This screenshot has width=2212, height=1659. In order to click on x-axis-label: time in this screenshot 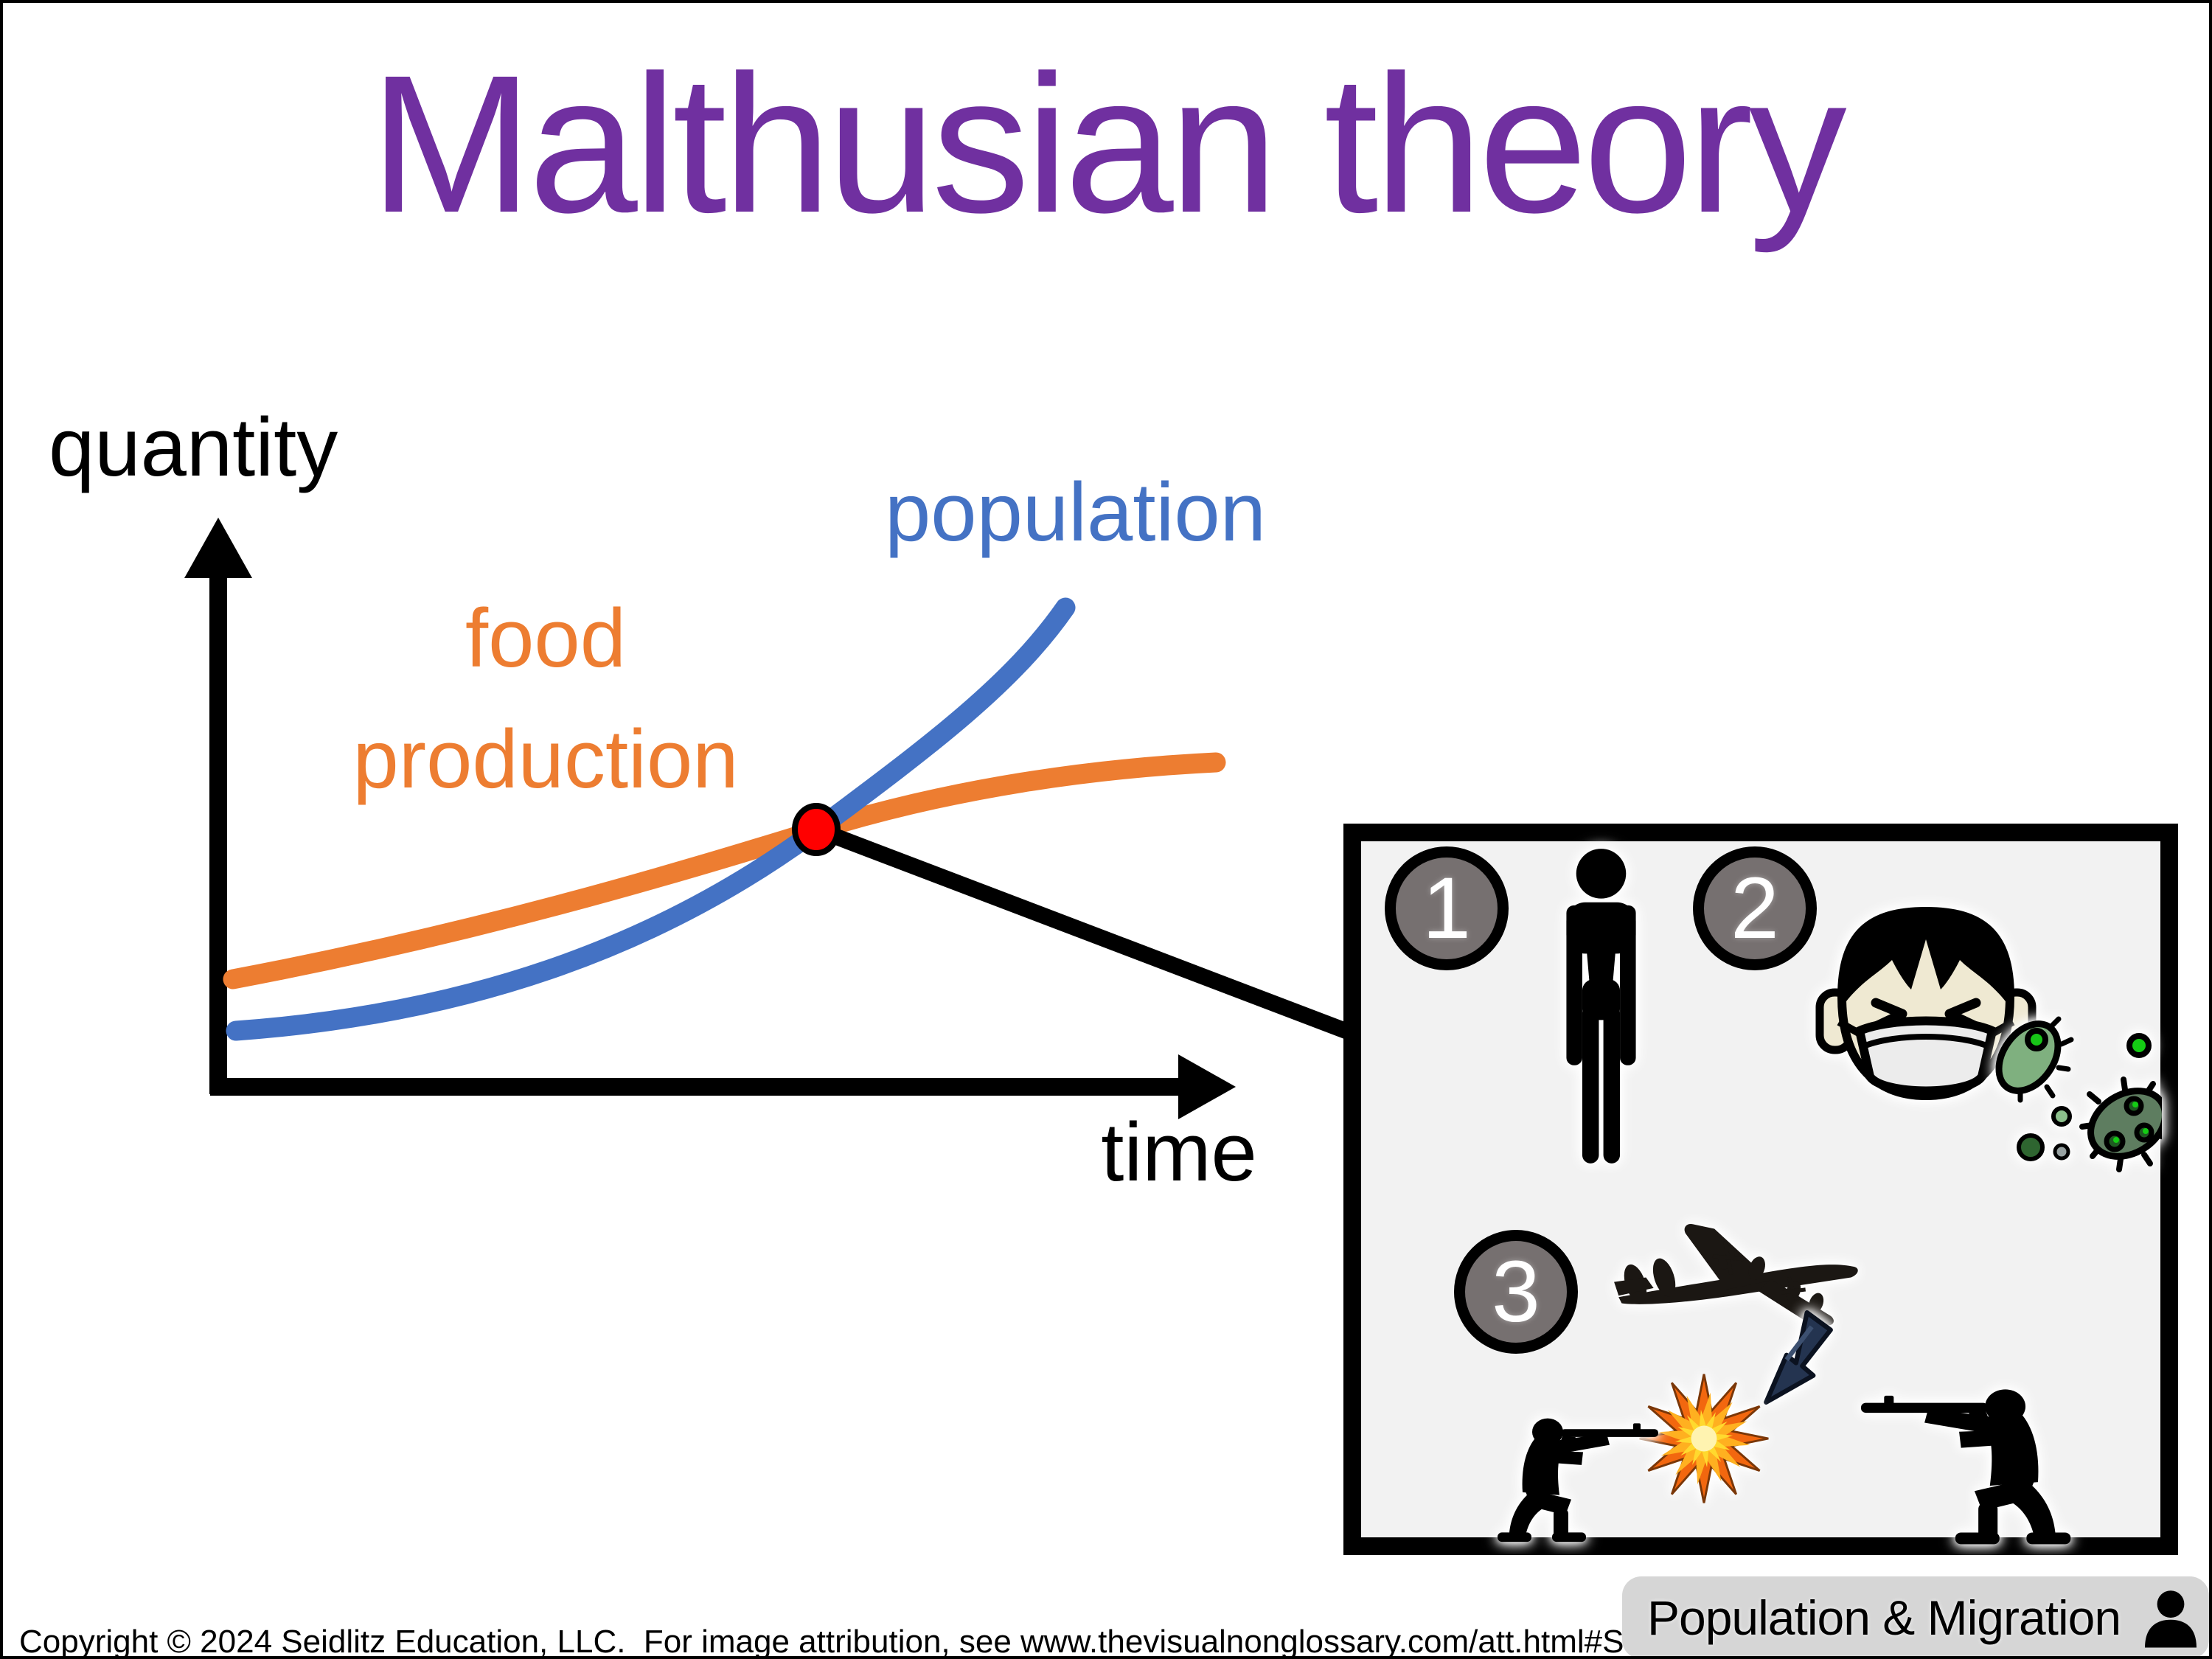, I will do `click(1179, 1152)`.